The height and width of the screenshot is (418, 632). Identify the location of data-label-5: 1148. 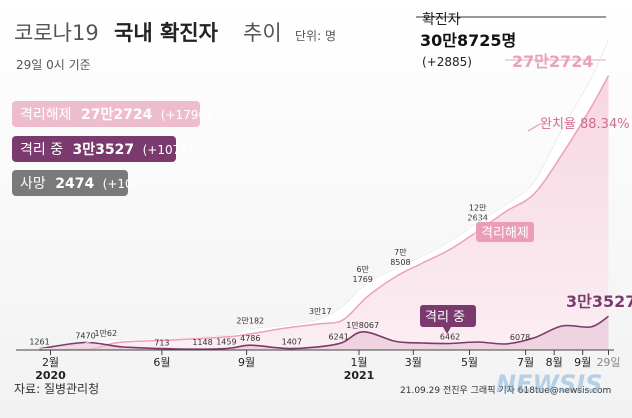
(202, 342).